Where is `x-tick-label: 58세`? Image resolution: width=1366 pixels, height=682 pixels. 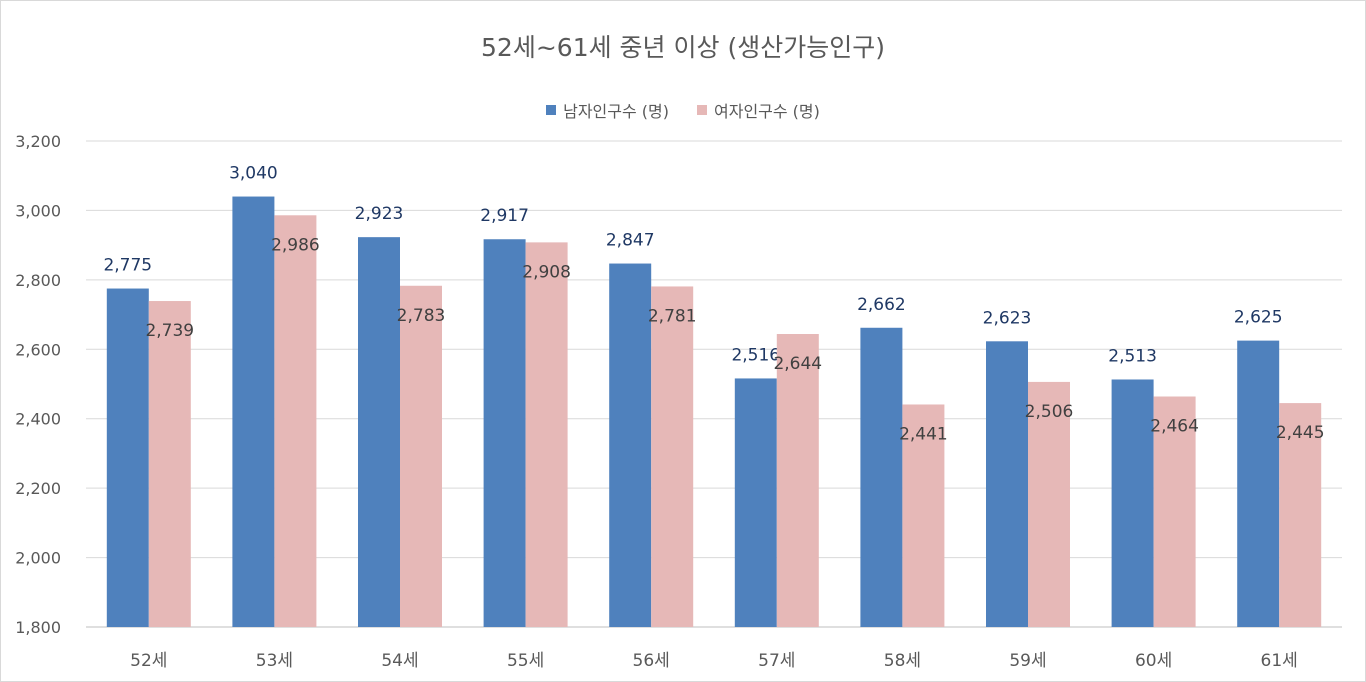 x-tick-label: 58세 is located at coordinates (902, 661).